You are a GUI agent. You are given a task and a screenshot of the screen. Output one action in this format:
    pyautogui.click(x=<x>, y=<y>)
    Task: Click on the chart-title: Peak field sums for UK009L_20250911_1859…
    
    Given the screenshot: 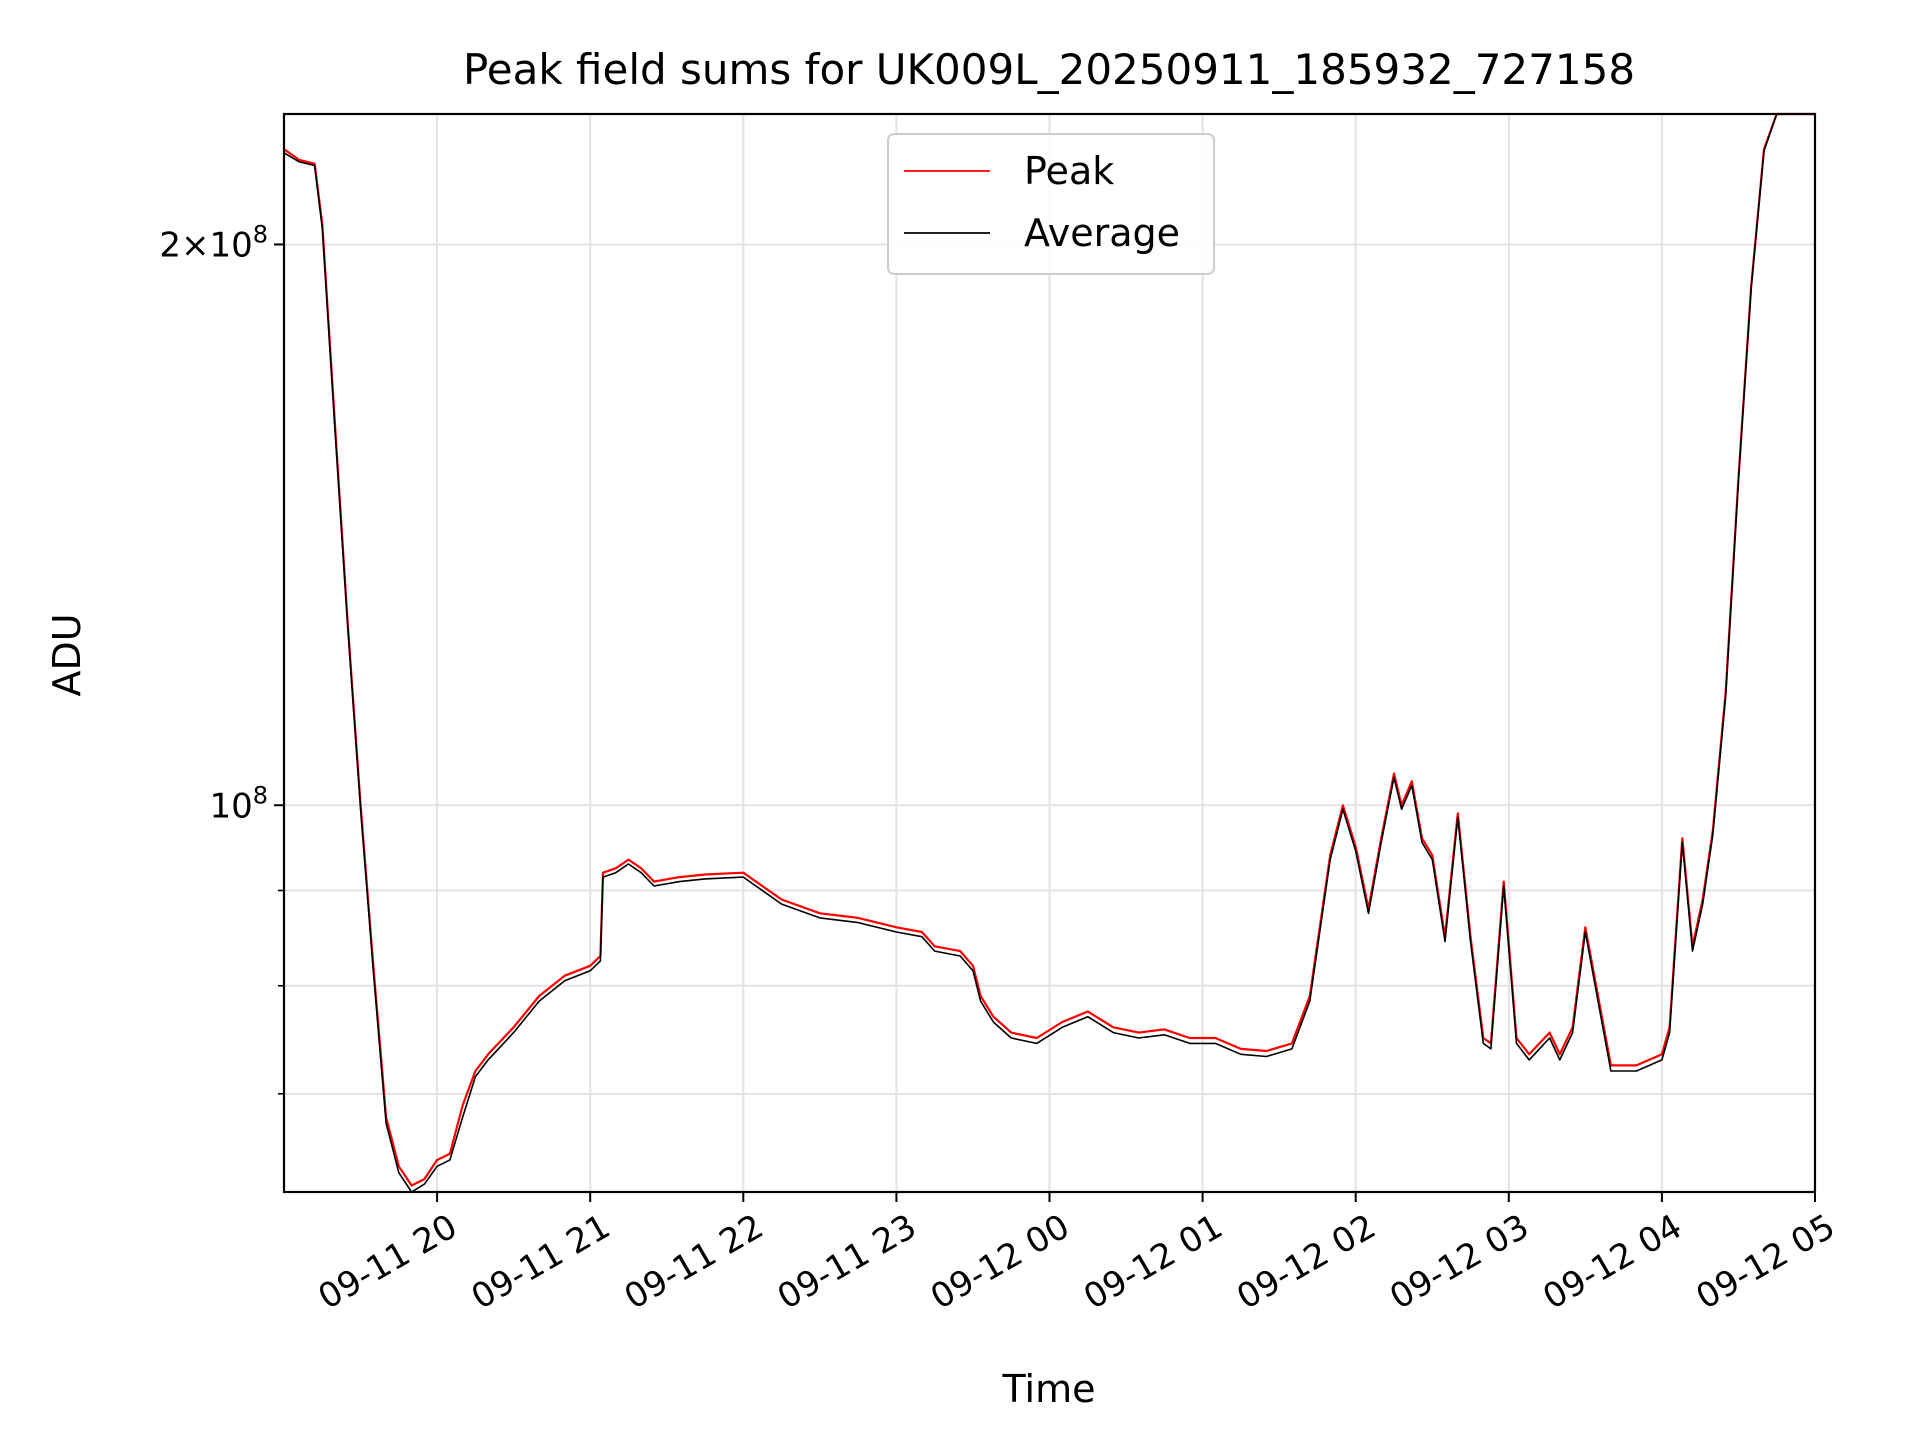 What is the action you would take?
    pyautogui.click(x=1049, y=69)
    